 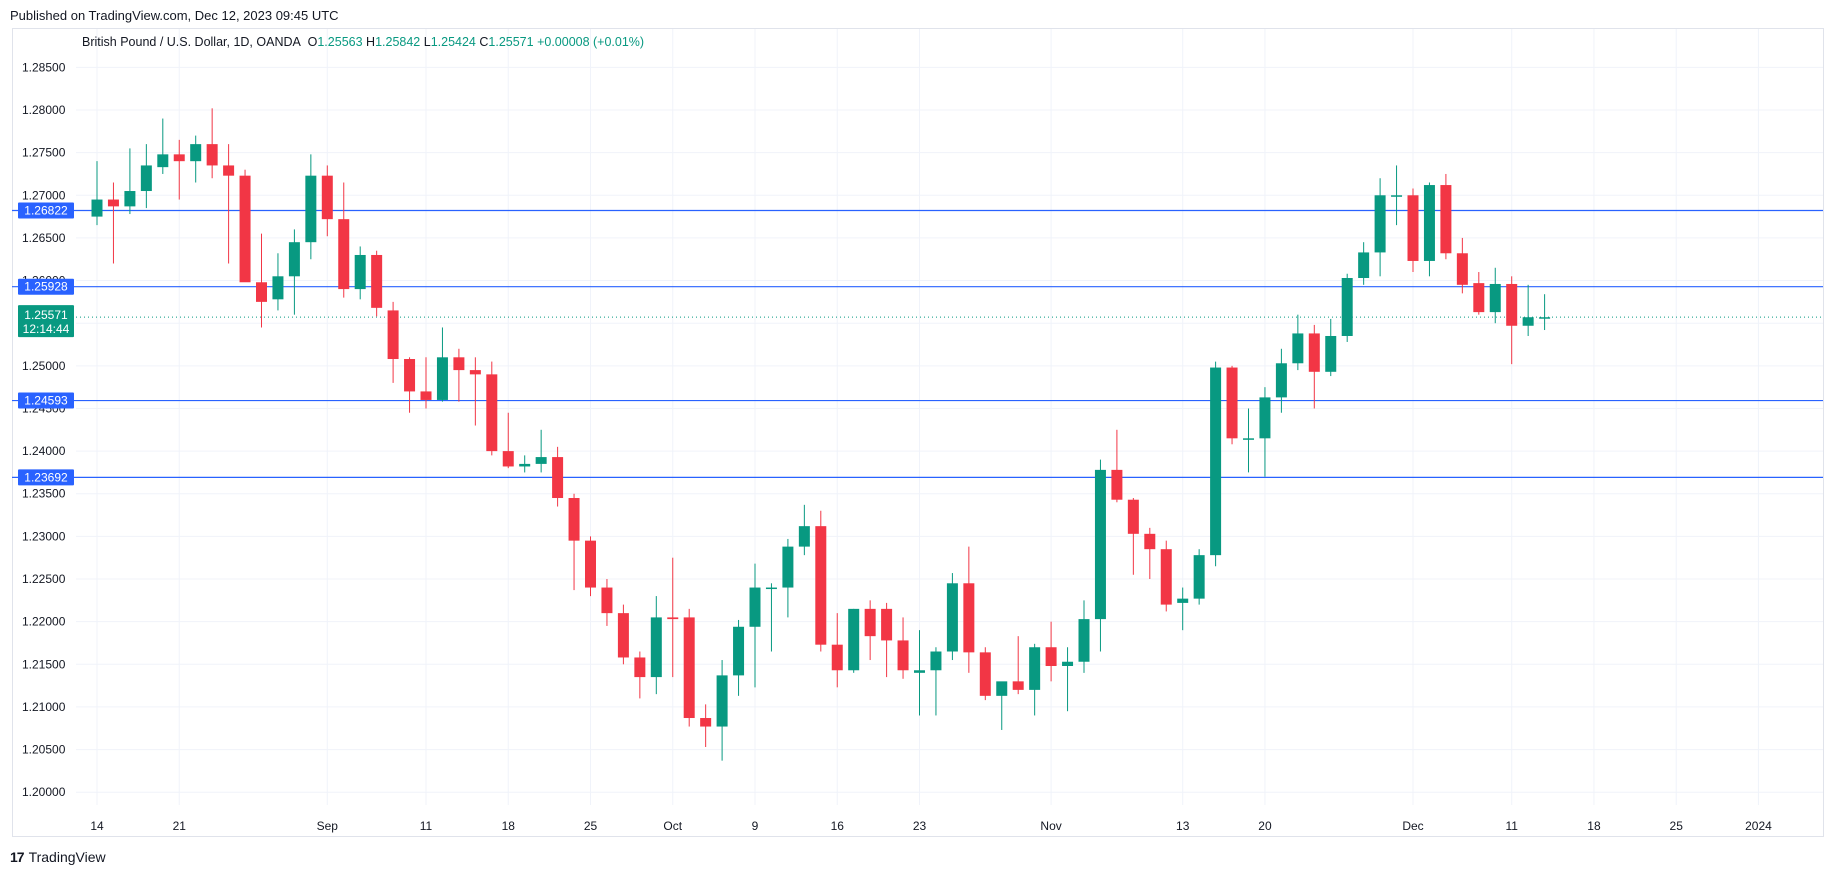 What do you see at coordinates (17, 857) in the screenshot?
I see `tradingview-logo-icon: 17` at bounding box center [17, 857].